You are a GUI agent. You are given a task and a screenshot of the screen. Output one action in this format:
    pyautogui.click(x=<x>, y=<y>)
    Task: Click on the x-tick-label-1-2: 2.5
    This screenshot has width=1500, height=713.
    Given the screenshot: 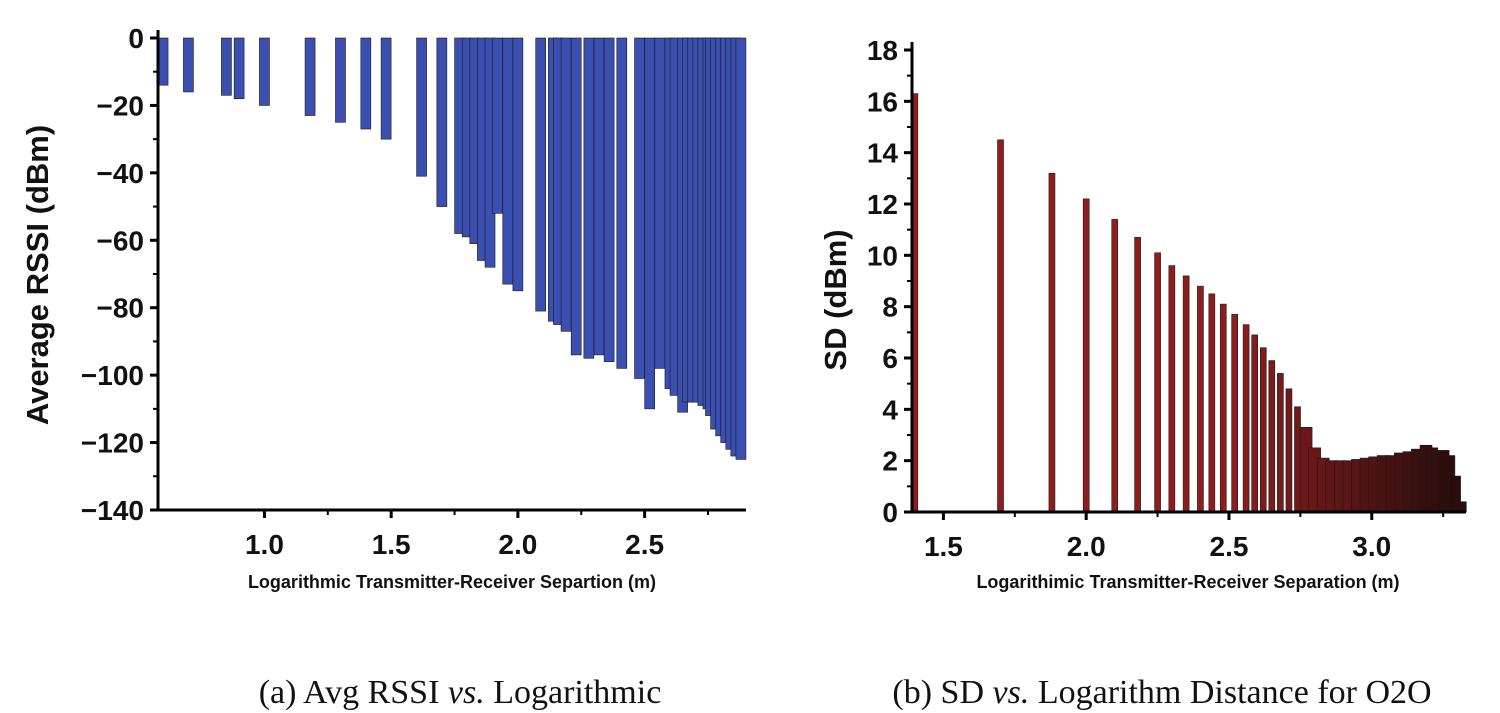 What is the action you would take?
    pyautogui.click(x=1229, y=546)
    